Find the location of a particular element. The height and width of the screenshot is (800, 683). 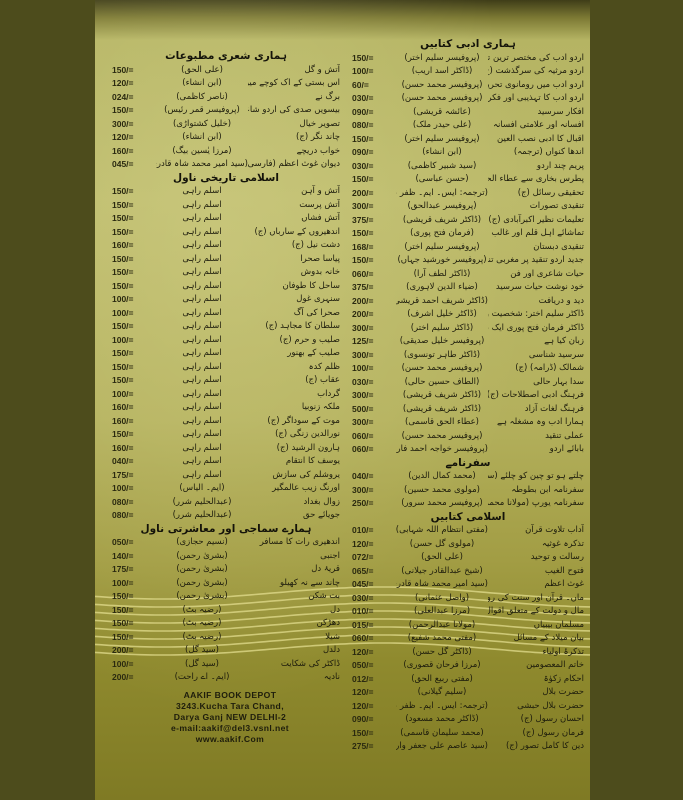

book-title: حضرت بلال حبشی is located at coordinates (550, 705).